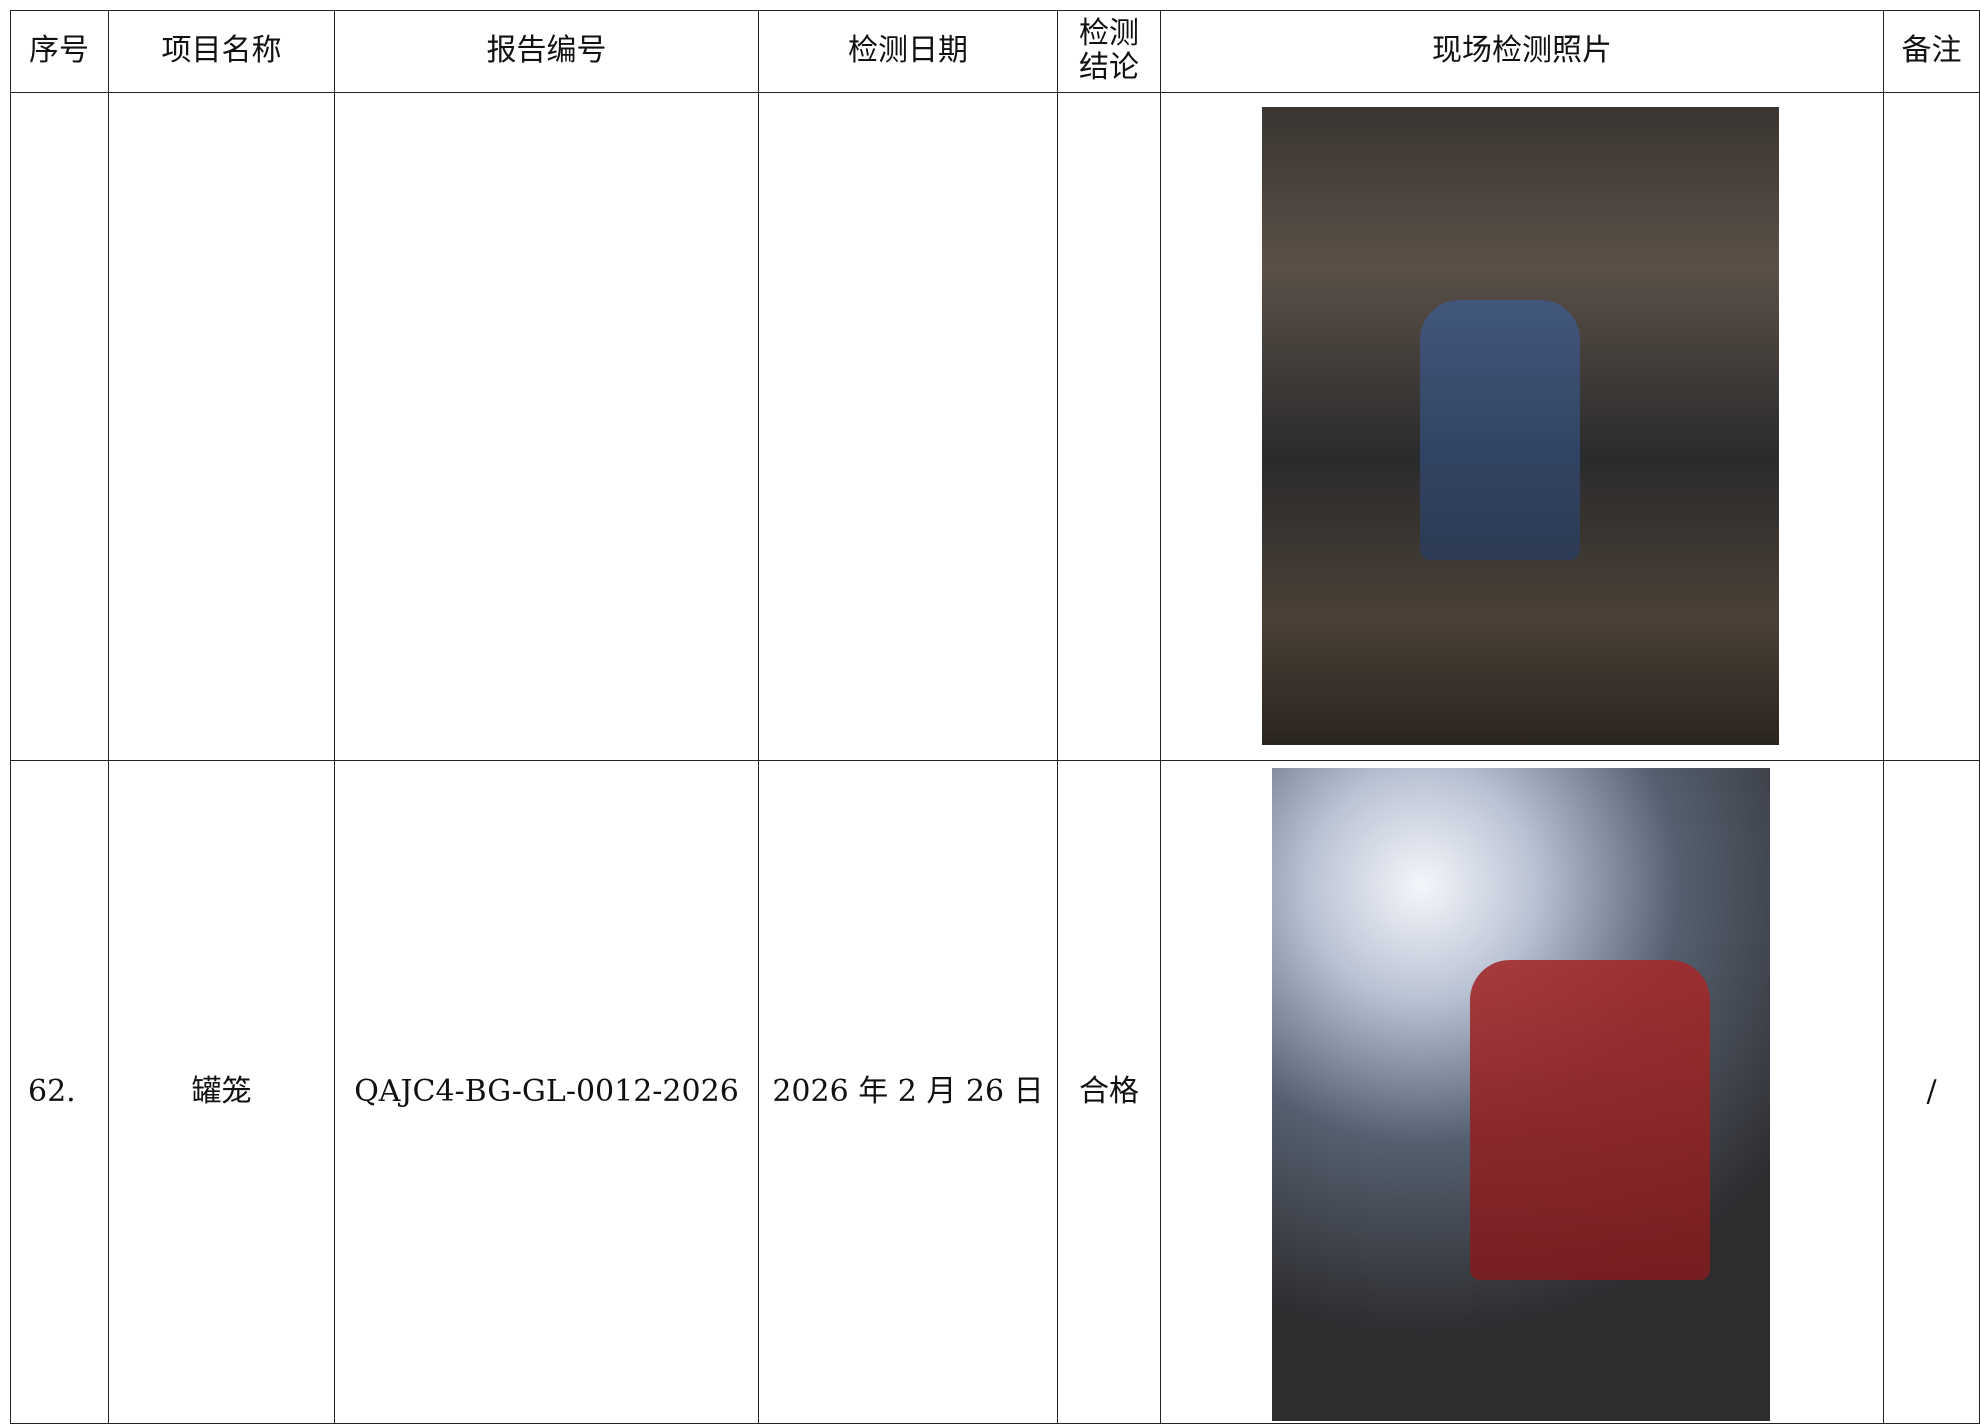 This screenshot has height=1424, width=1980. Describe the element at coordinates (908, 1092) in the screenshot. I see `table-cell: 2026 年 2 月 26 日` at that location.